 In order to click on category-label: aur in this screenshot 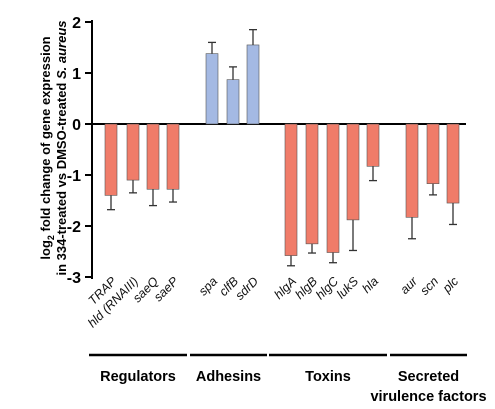, I will do `click(408, 285)`.